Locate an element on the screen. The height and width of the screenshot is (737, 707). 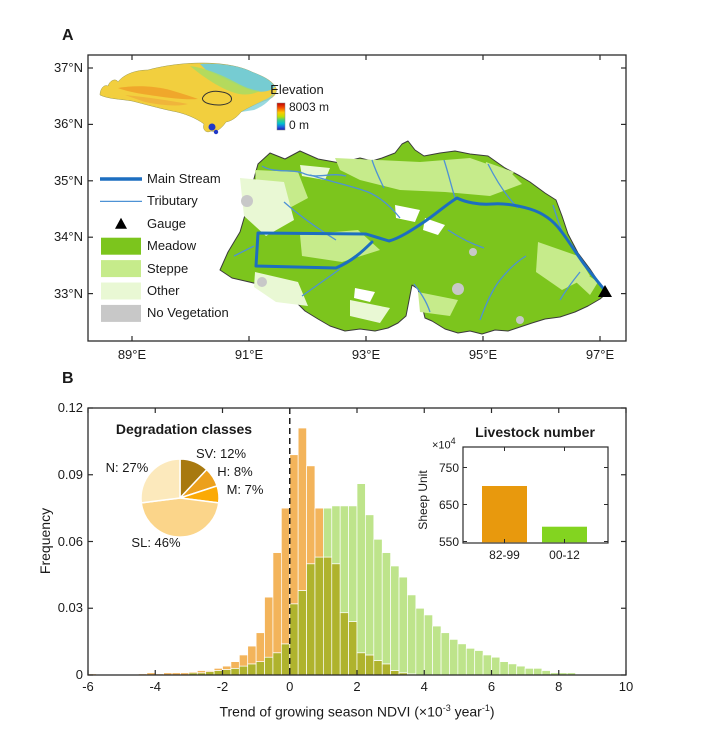
livestock-title: Livestock number is located at coordinates (535, 432).